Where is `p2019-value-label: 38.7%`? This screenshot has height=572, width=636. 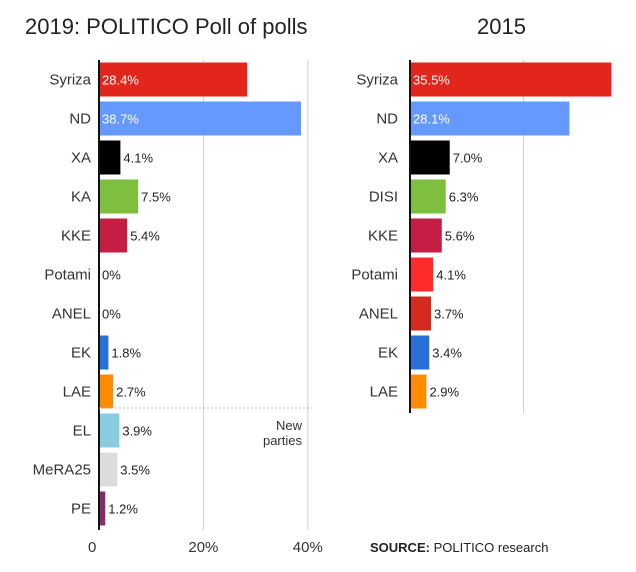
p2019-value-label: 38.7% is located at coordinates (120, 119).